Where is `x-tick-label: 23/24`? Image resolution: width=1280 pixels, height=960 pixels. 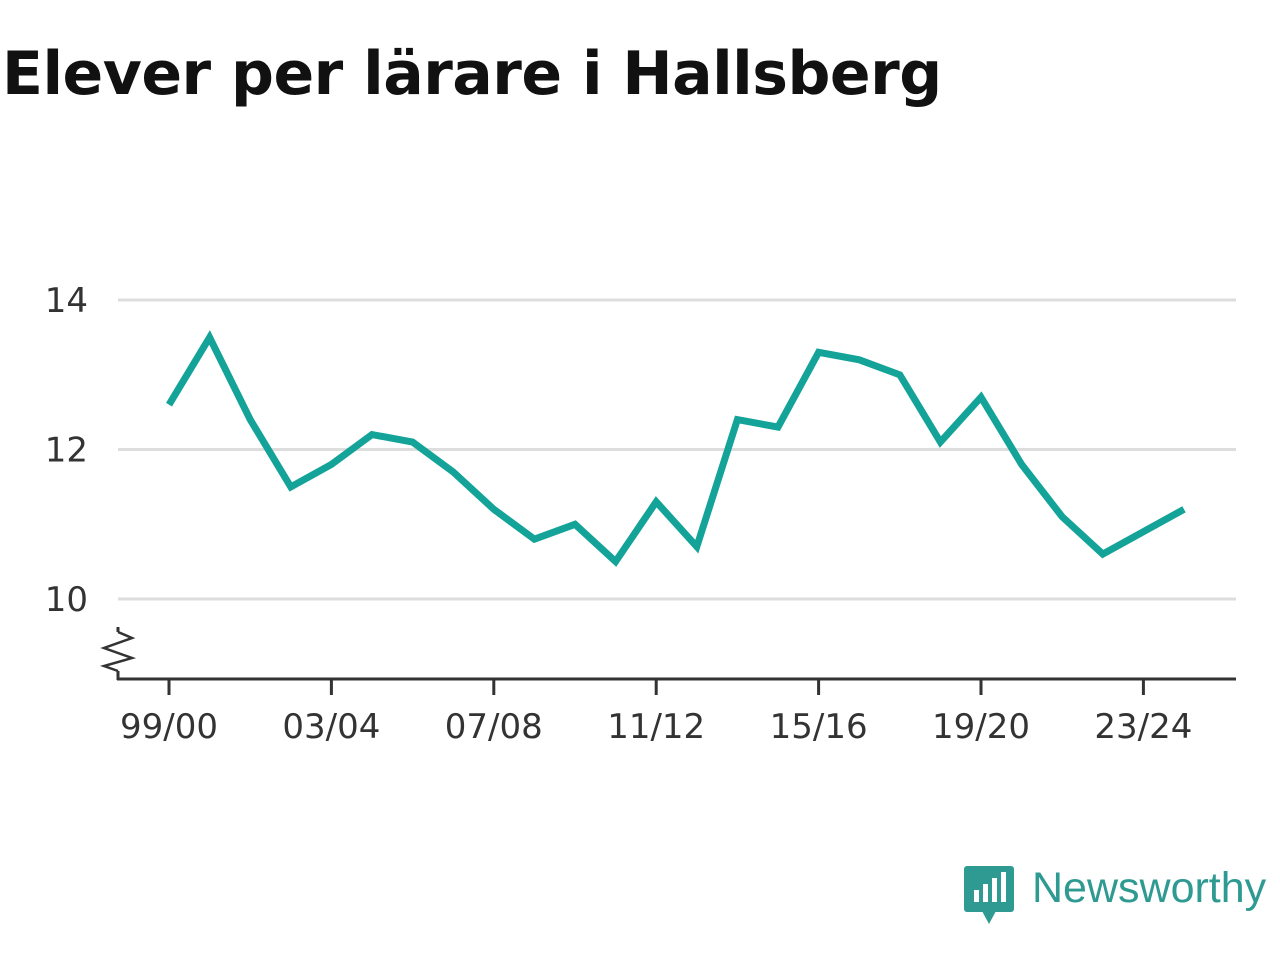
x-tick-label: 23/24 is located at coordinates (1143, 727).